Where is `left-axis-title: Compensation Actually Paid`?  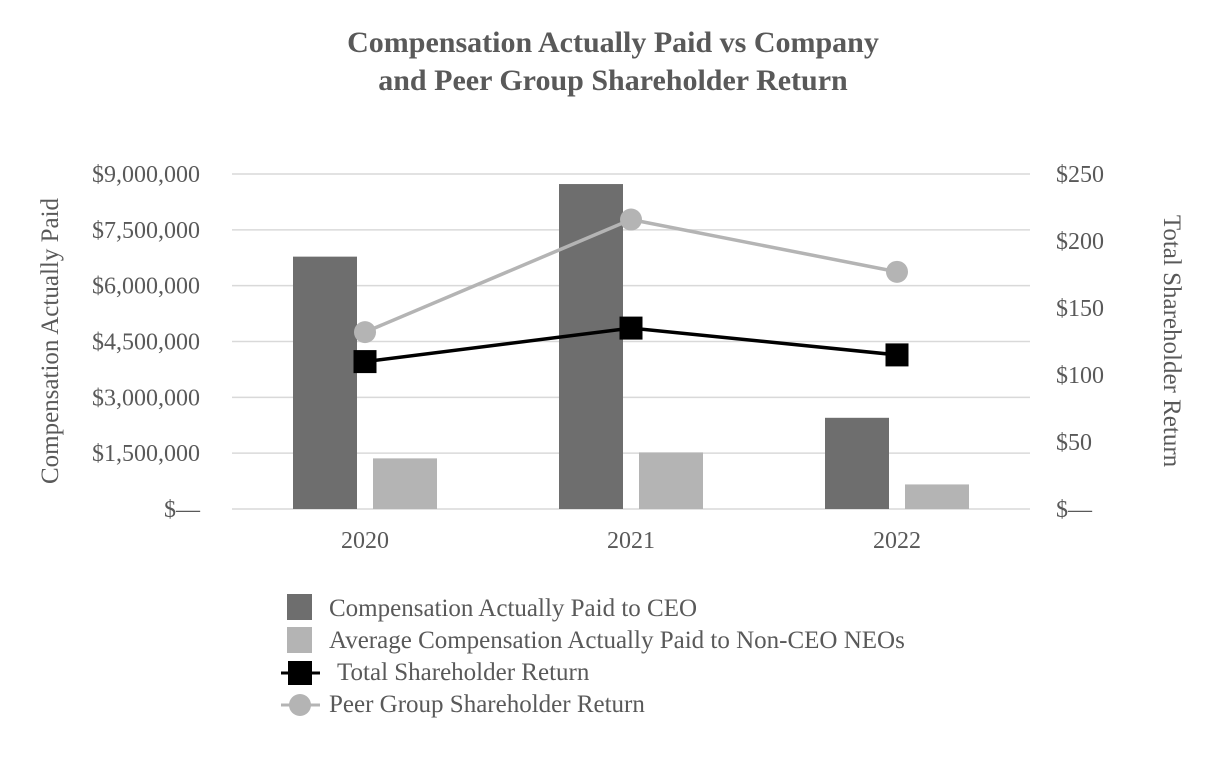
left-axis-title: Compensation Actually Paid is located at coordinates (50, 340).